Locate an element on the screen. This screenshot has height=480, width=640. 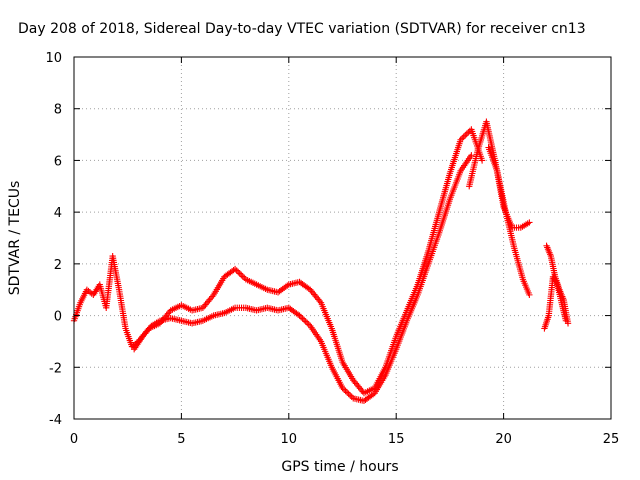
y-axis-label: SDTVAR / TECUs is located at coordinates (15, 238).